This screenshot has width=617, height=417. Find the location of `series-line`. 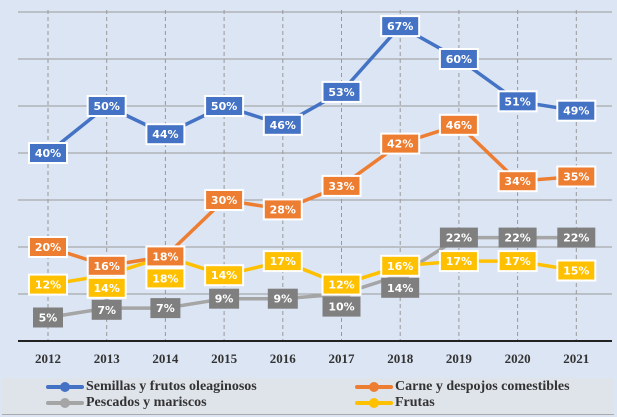

series-line is located at coordinates (312, 270).